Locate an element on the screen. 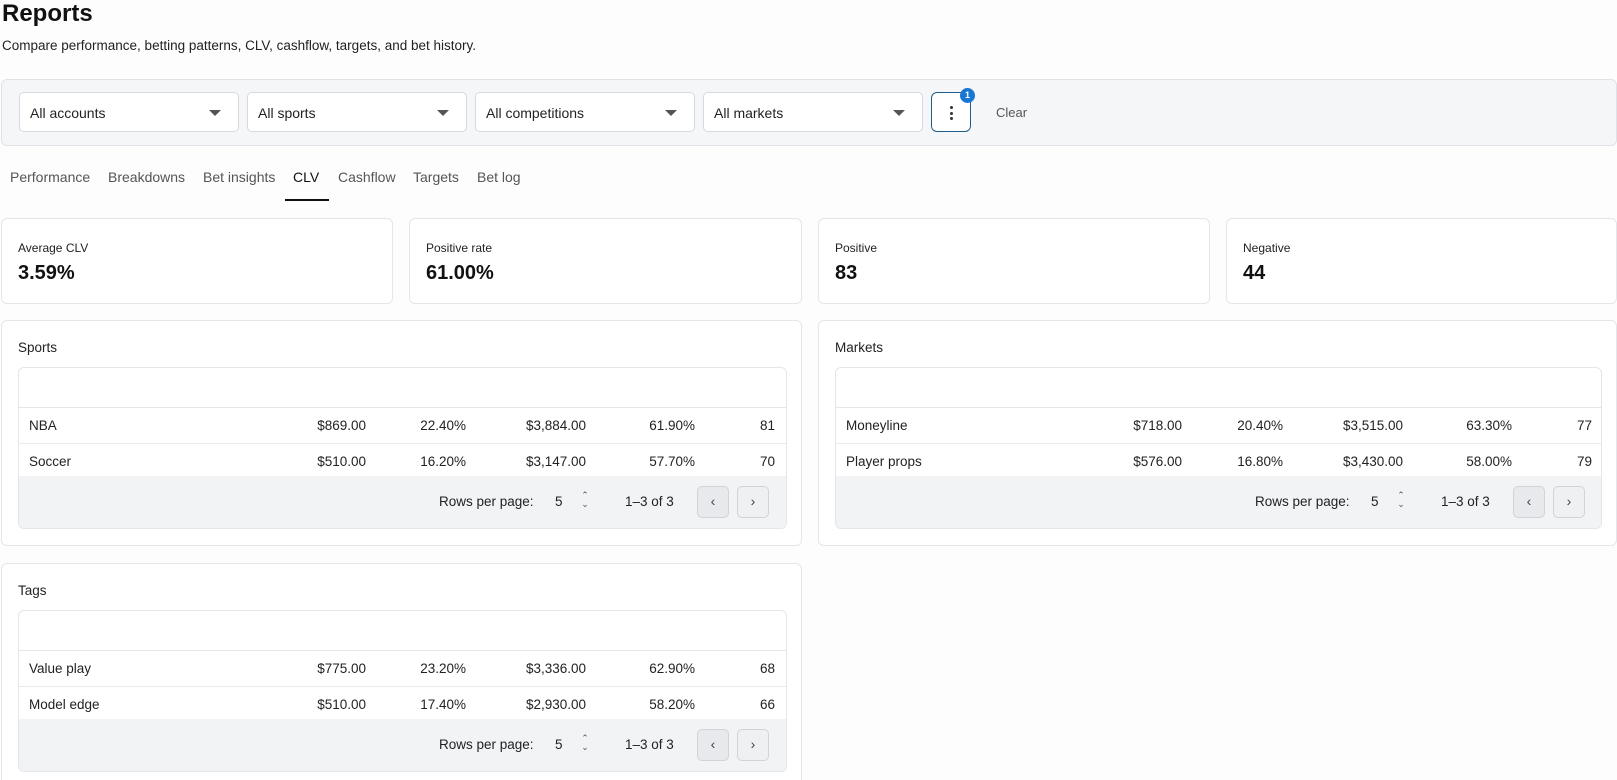 The height and width of the screenshot is (780, 1617). stat-value: 83 is located at coordinates (846, 273).